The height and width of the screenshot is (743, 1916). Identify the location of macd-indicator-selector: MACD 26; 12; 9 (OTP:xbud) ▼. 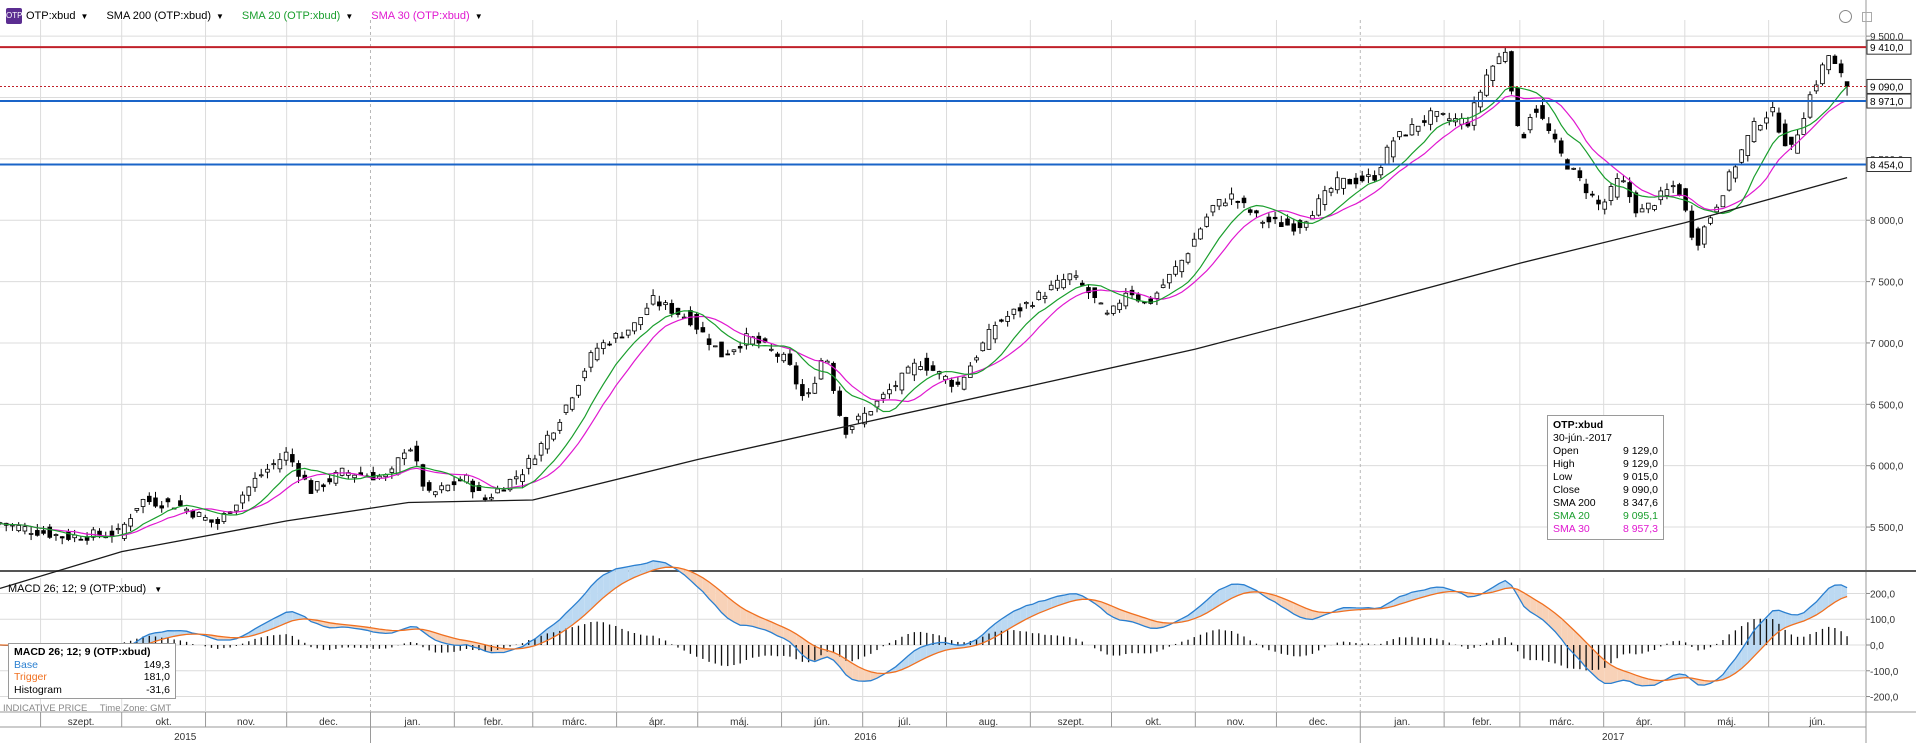
(85, 589).